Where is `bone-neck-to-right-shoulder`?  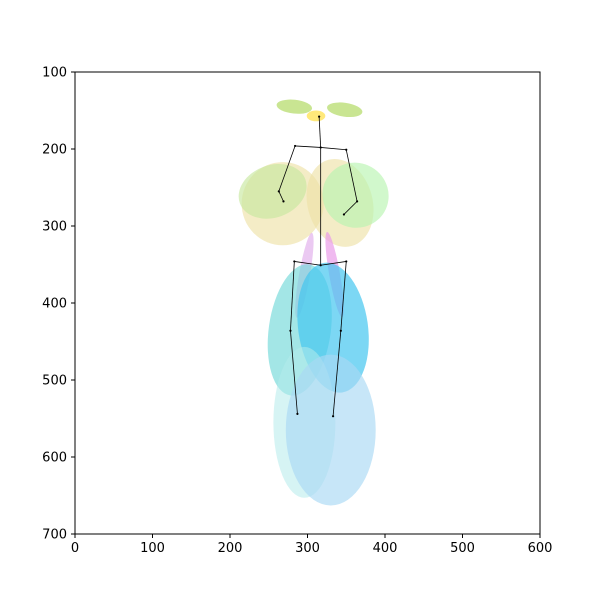
bone-neck-to-right-shoulder is located at coordinates (333, 149).